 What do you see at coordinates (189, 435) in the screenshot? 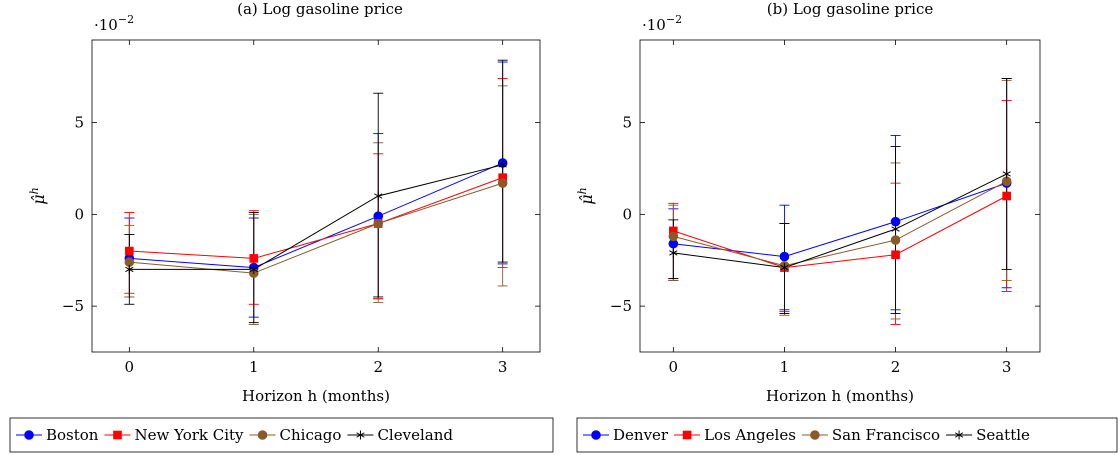
I see `legend-label: New York City` at bounding box center [189, 435].